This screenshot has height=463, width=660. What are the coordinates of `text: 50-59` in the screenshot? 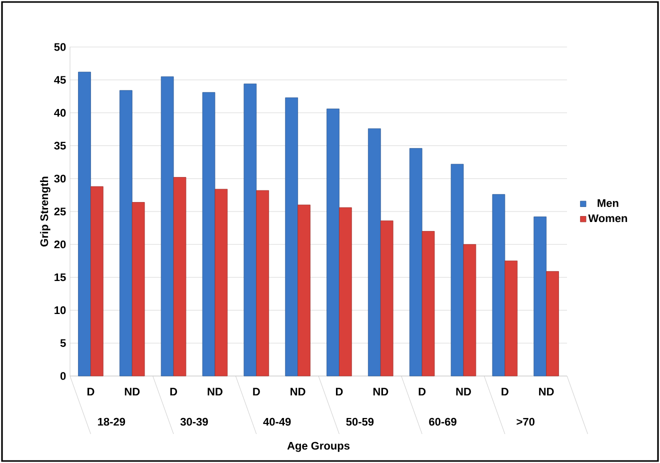 It's located at (360, 422).